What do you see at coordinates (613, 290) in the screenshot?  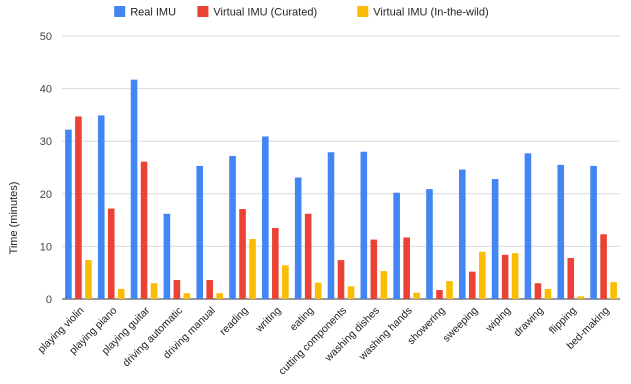 I see `bar-virtual-imu-in-the-wild-bed-making` at bounding box center [613, 290].